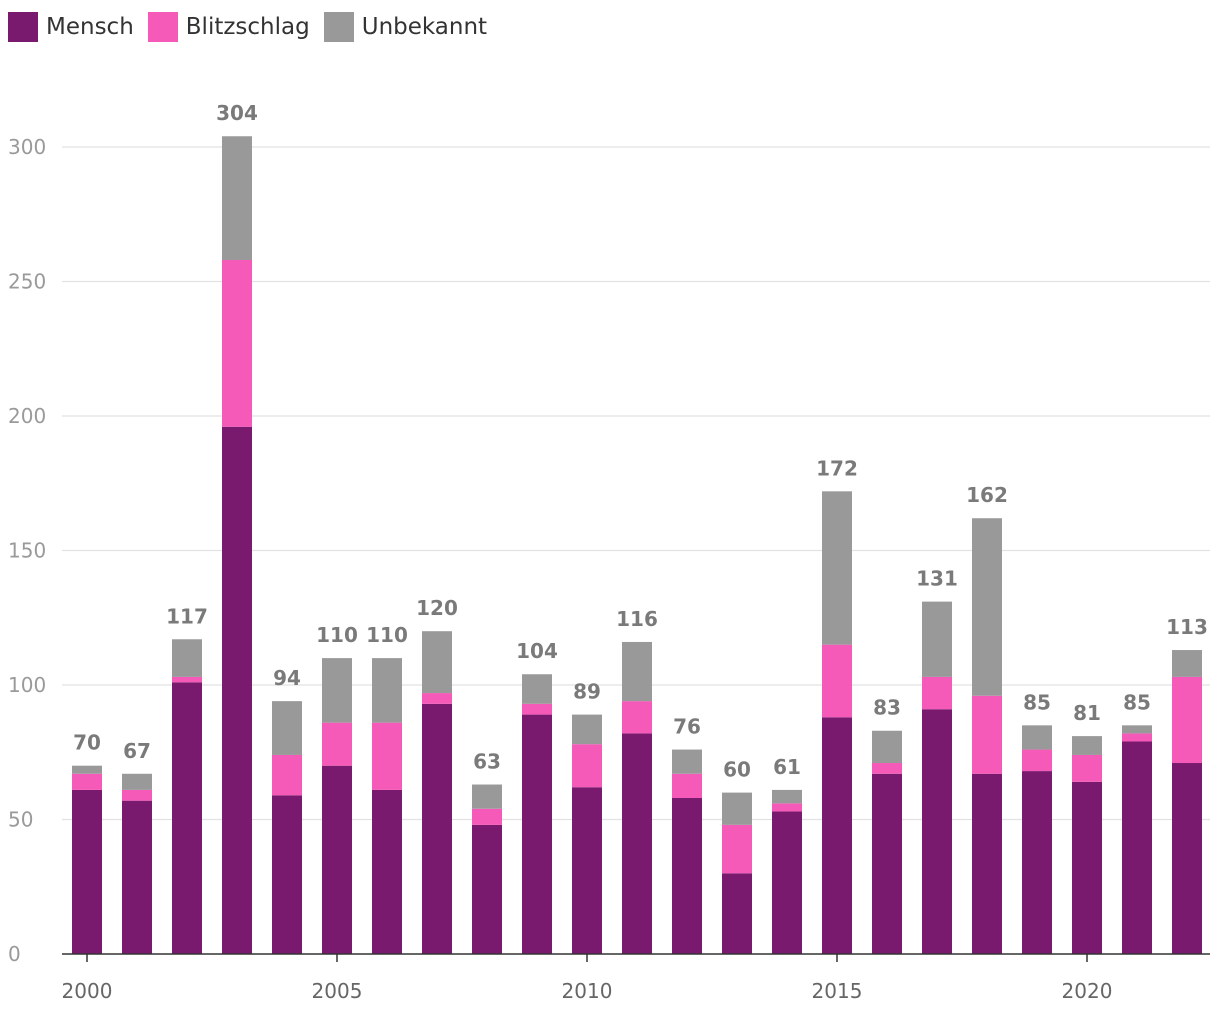 The width and height of the screenshot is (1220, 1020). What do you see at coordinates (237, 690) in the screenshot?
I see `bar-mensch-2003` at bounding box center [237, 690].